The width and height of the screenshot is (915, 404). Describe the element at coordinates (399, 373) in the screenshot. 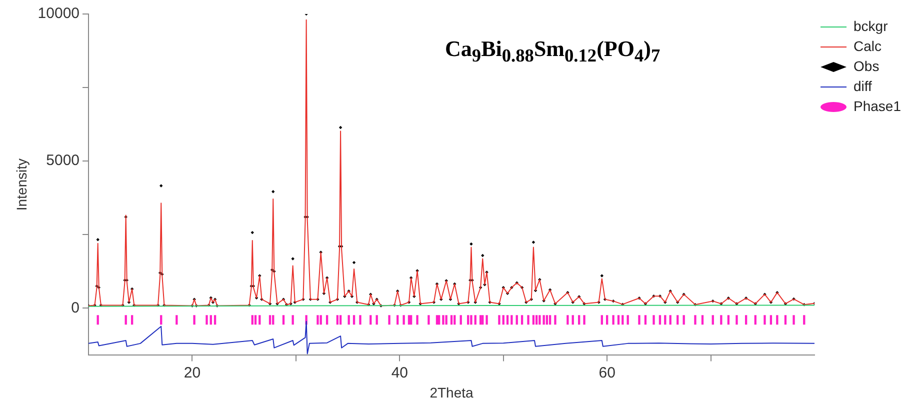

I see `x-tick-label: 40` at that location.